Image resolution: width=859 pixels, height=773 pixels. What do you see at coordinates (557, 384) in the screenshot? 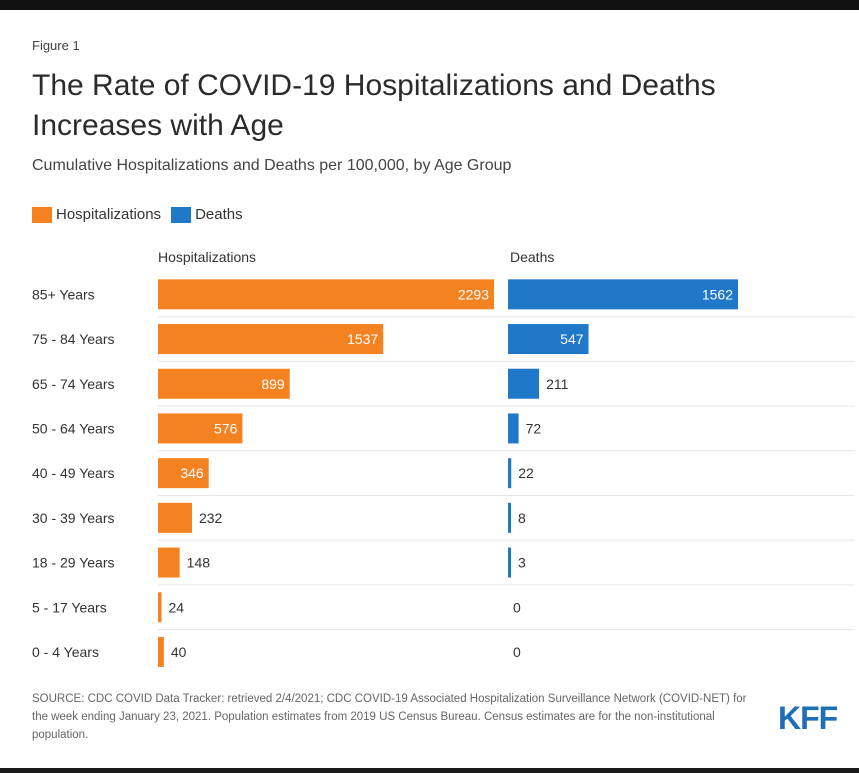
I see `death-value-label: 211` at bounding box center [557, 384].